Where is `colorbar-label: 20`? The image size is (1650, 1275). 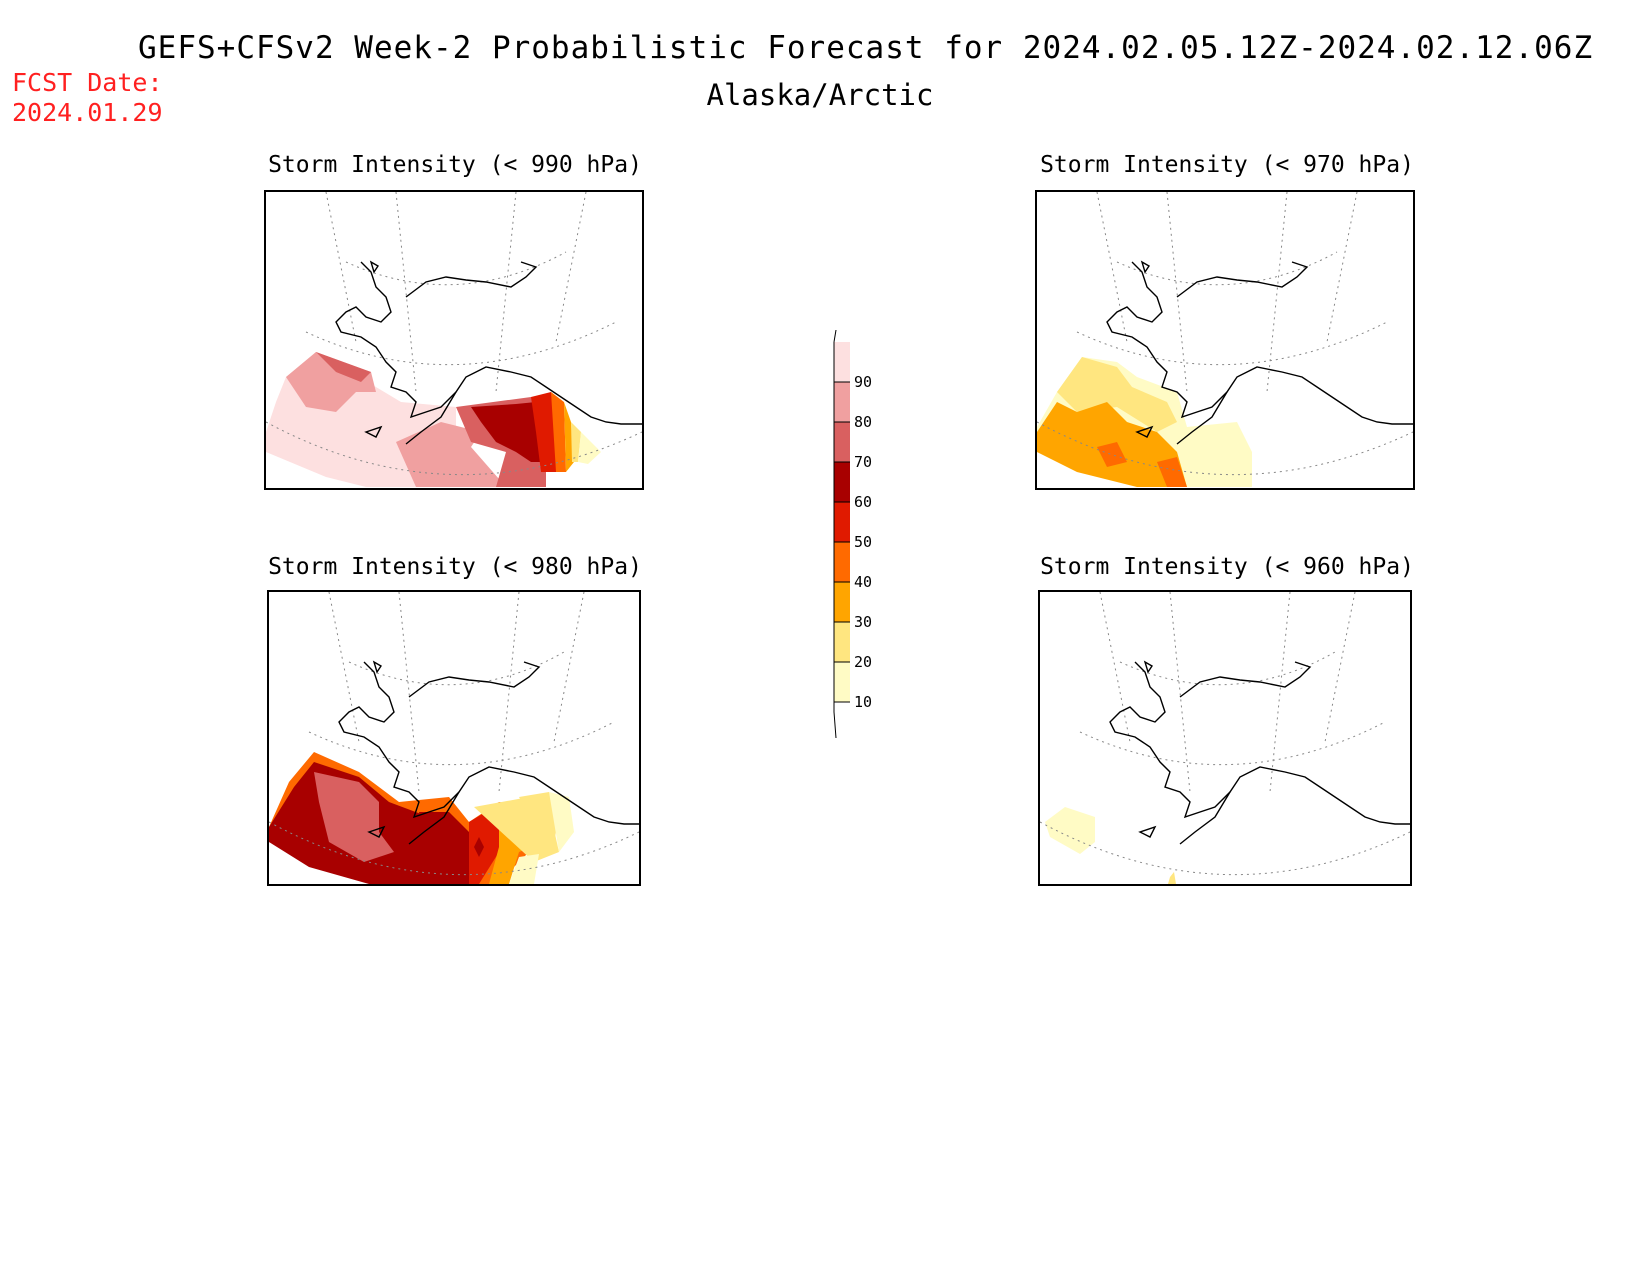 colorbar-label: 20 is located at coordinates (863, 662).